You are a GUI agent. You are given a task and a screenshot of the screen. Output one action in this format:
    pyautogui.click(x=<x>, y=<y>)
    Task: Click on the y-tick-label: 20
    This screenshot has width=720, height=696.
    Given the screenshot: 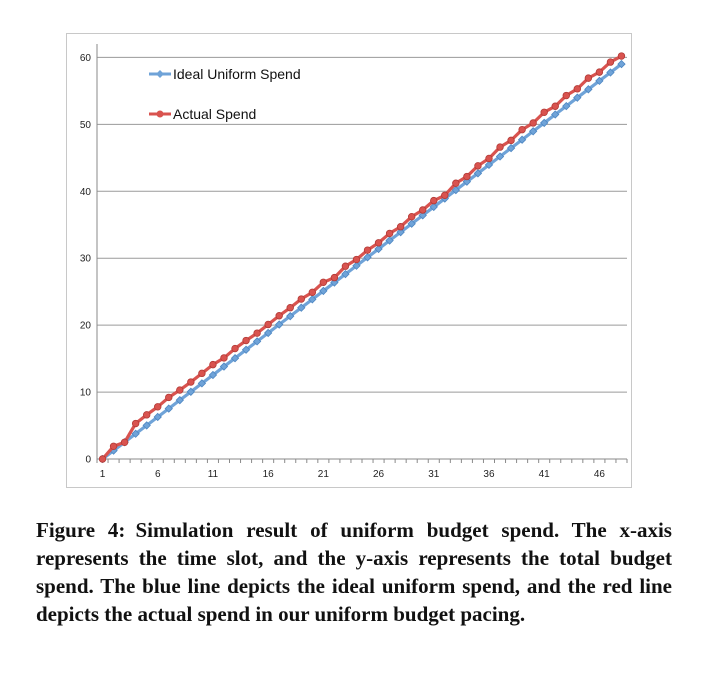 What is the action you would take?
    pyautogui.click(x=86, y=326)
    